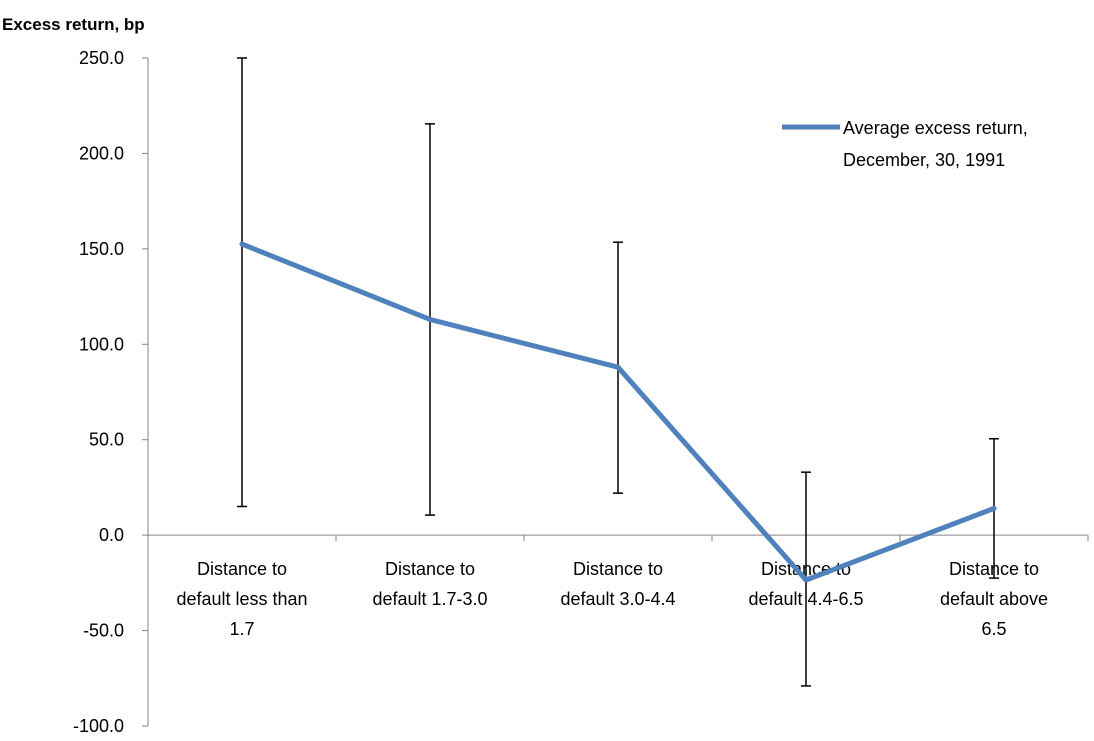 The width and height of the screenshot is (1094, 741). I want to click on x-category-label: Distance to default less than 1.7, so click(241, 599).